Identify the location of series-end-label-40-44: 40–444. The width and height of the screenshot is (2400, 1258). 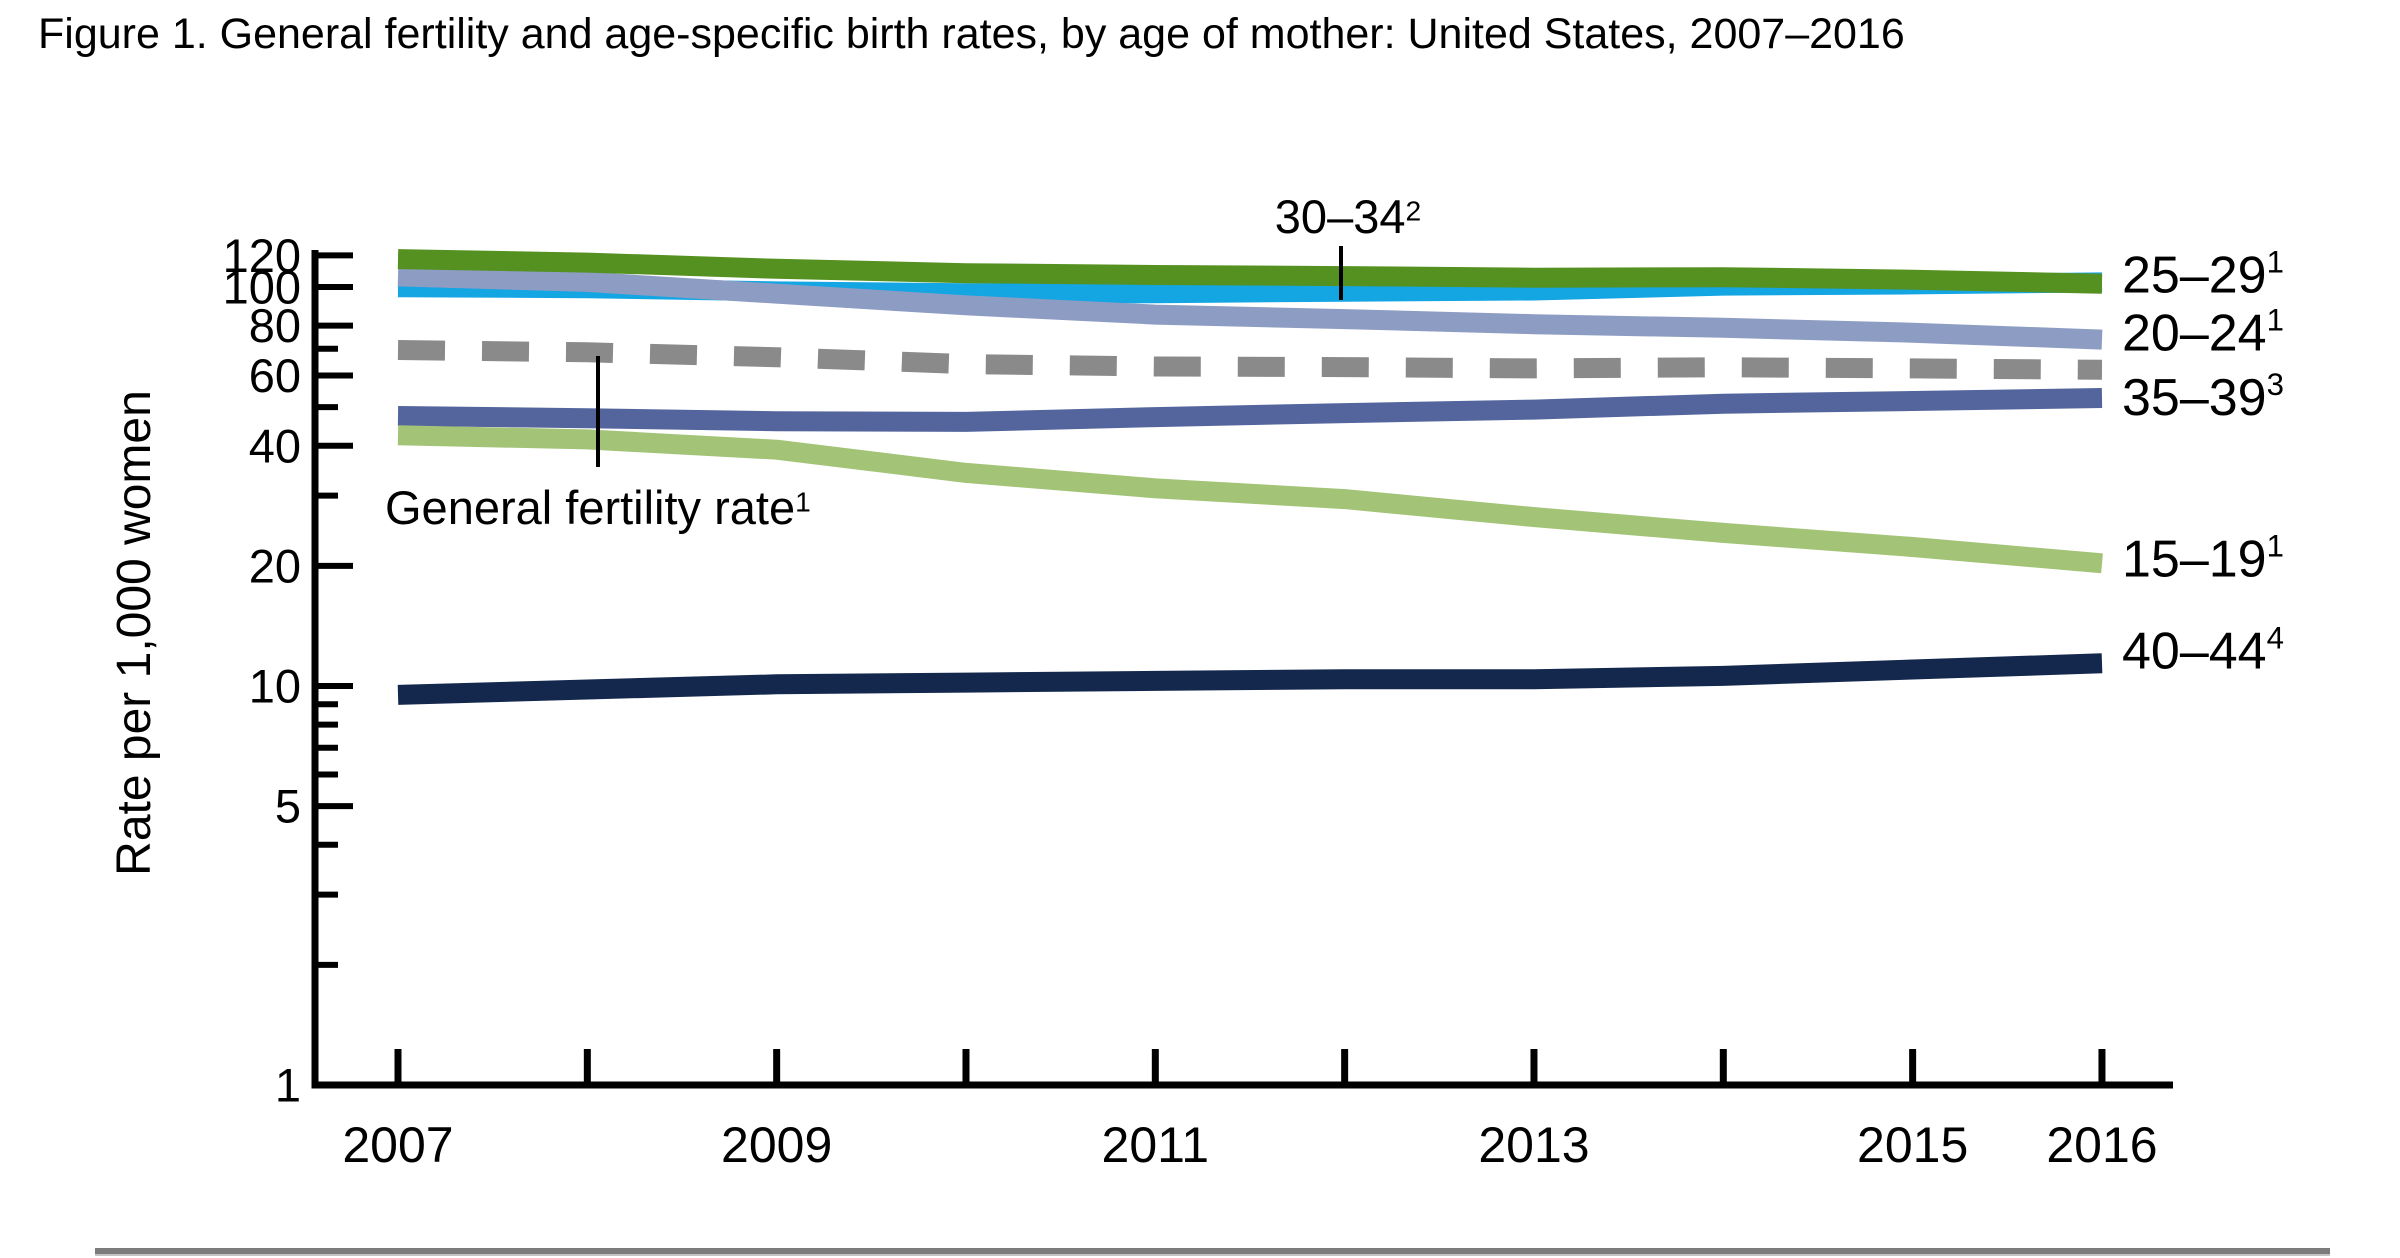
(2203, 650).